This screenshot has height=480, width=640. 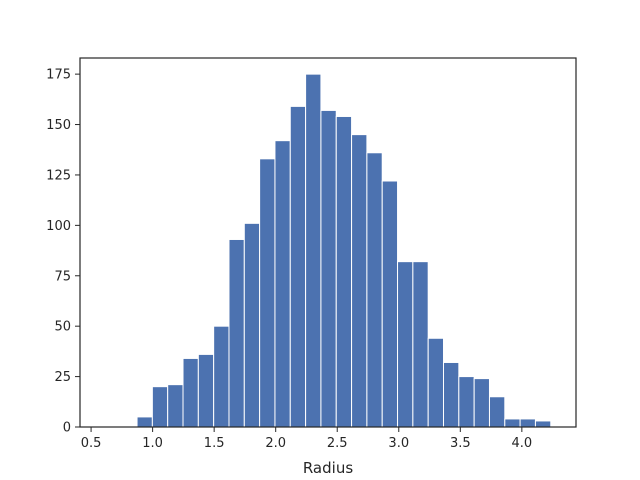 What do you see at coordinates (62, 327) in the screenshot?
I see `y-tick-label: 50` at bounding box center [62, 327].